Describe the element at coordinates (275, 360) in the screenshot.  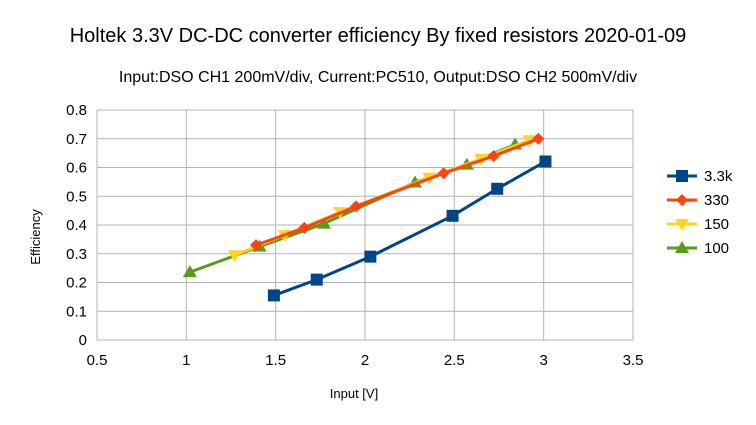
I see `x-tick-label: 1.5` at that location.